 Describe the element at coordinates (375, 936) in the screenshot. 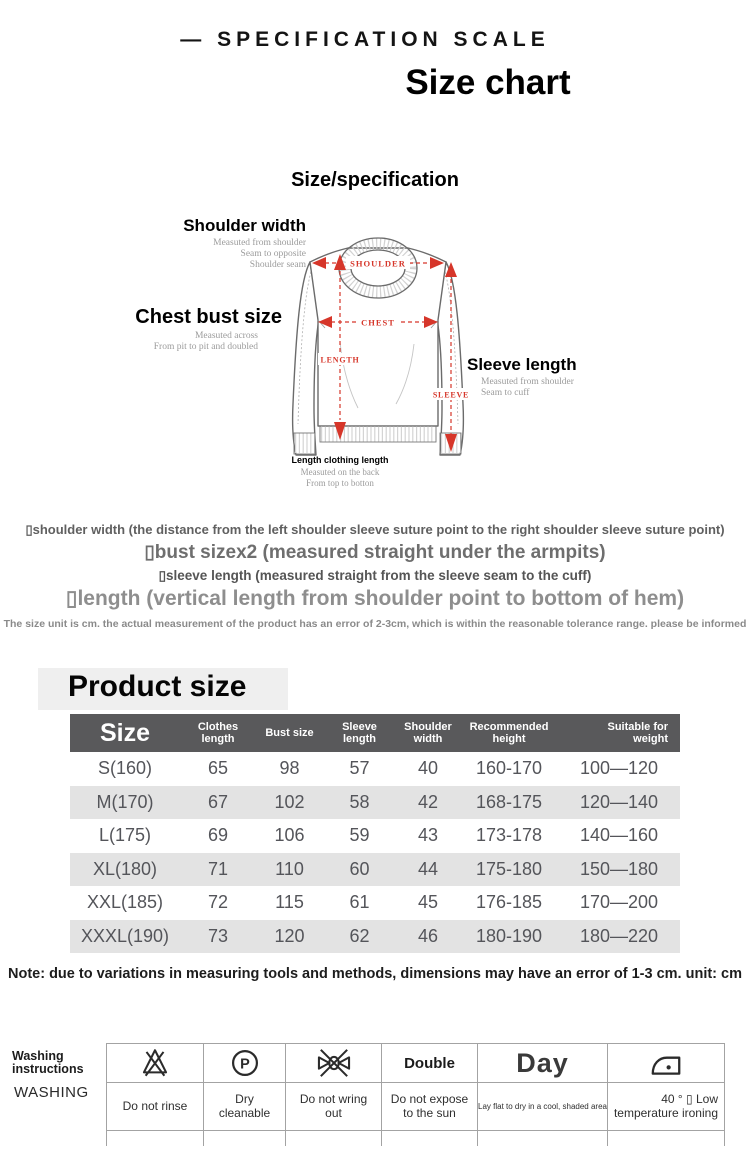

I see `table-row: XXXL(190) 73 120 62 46 180-190 180—220` at that location.